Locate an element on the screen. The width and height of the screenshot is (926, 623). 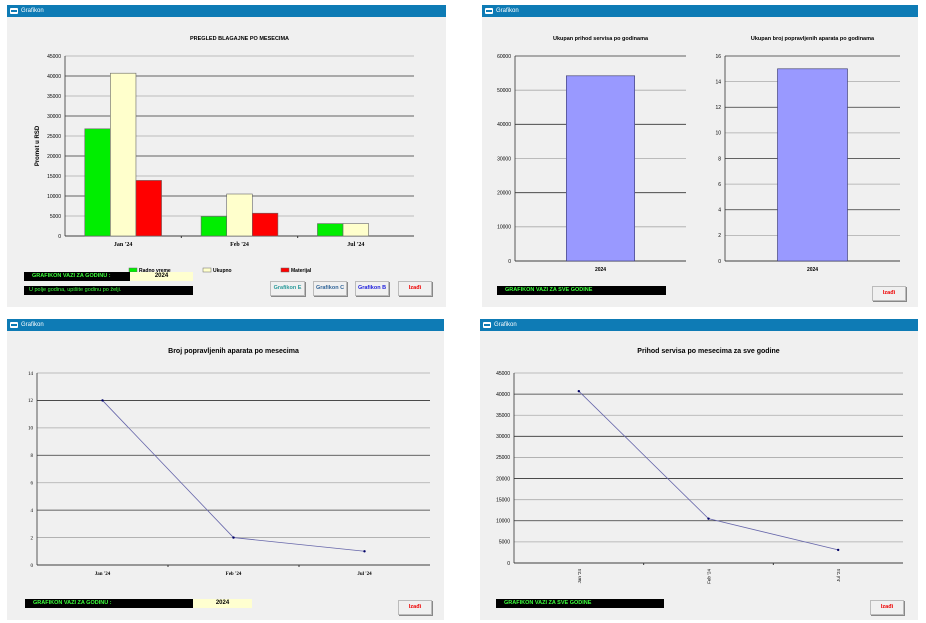
bar-broj is located at coordinates (812, 165).